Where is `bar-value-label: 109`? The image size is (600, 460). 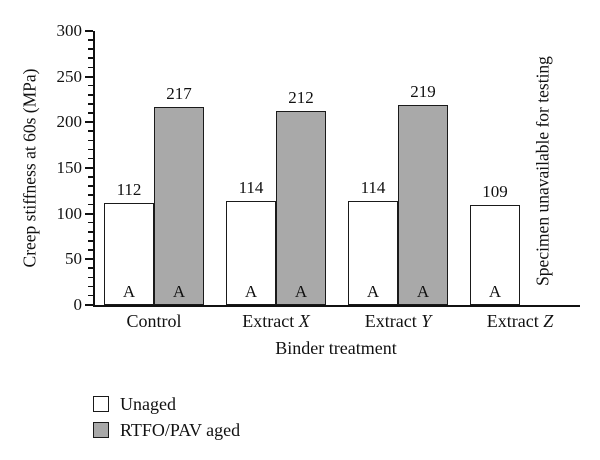
bar-value-label: 109 is located at coordinates (495, 192).